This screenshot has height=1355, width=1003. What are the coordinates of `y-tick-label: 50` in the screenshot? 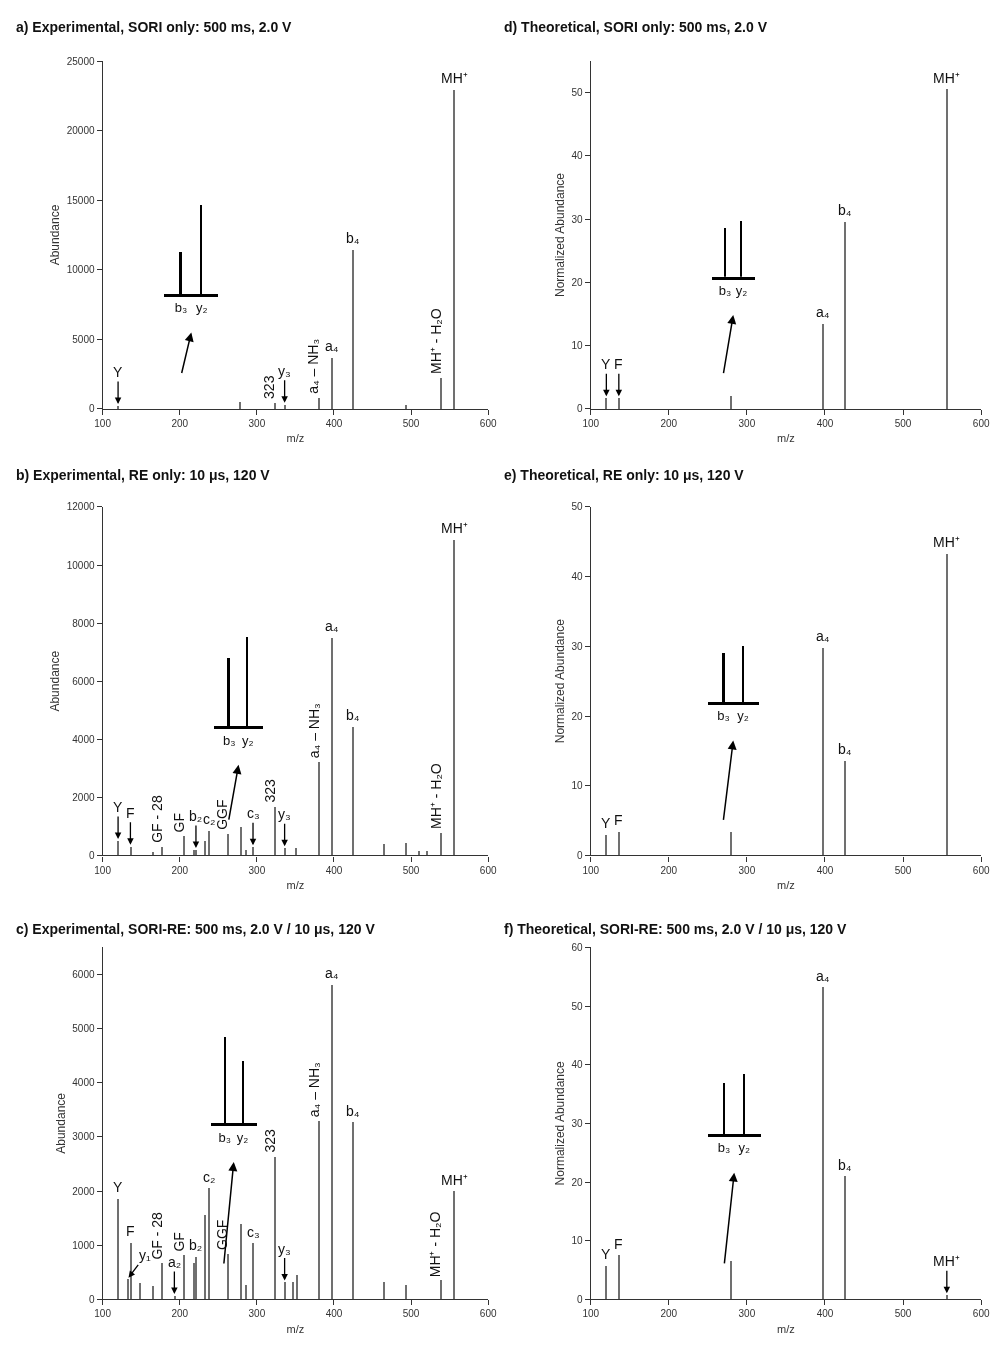 It's located at (577, 93).